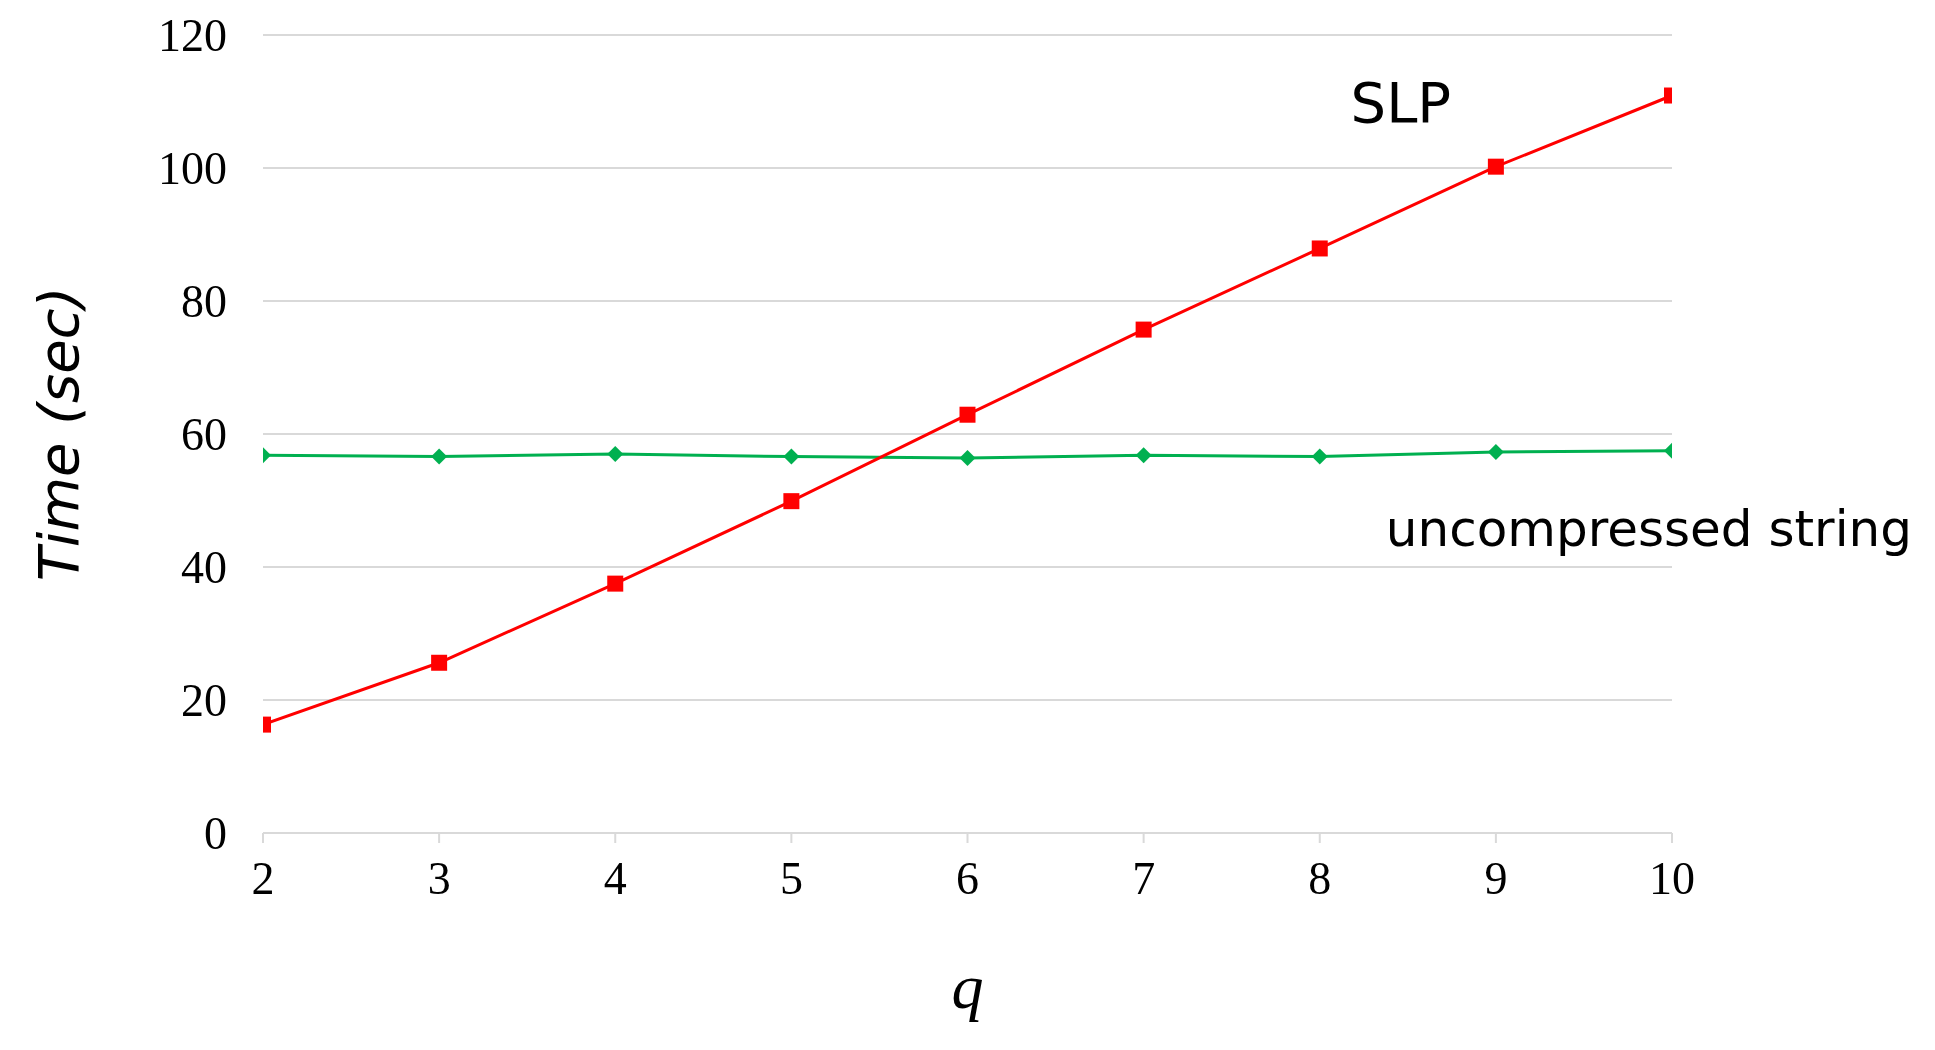 This screenshot has width=1935, height=1050. I want to click on y-tick-label: 80, so click(204, 302).